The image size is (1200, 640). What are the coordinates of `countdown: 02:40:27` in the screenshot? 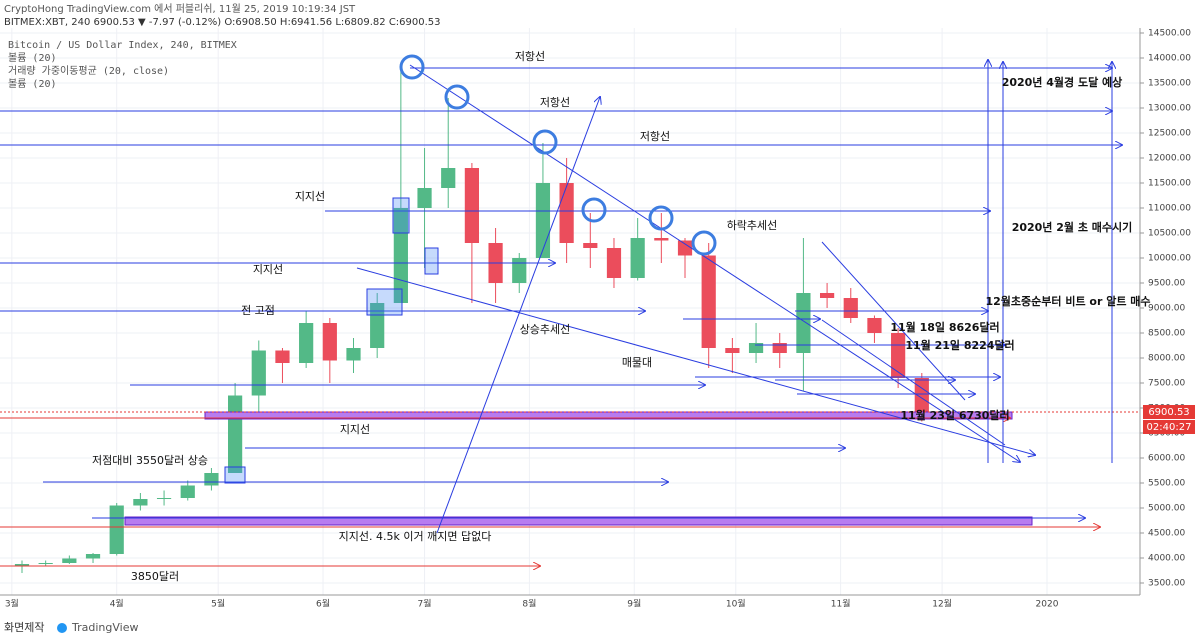 It's located at (1169, 427).